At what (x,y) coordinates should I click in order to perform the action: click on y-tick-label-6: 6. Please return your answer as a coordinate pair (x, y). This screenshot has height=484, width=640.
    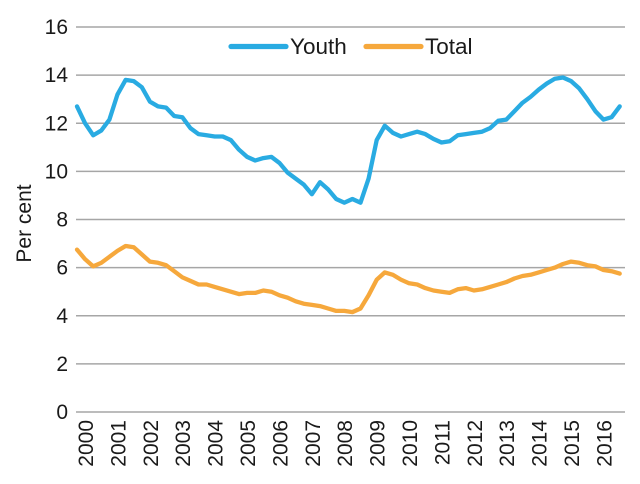
    Looking at the image, I should click on (62, 268).